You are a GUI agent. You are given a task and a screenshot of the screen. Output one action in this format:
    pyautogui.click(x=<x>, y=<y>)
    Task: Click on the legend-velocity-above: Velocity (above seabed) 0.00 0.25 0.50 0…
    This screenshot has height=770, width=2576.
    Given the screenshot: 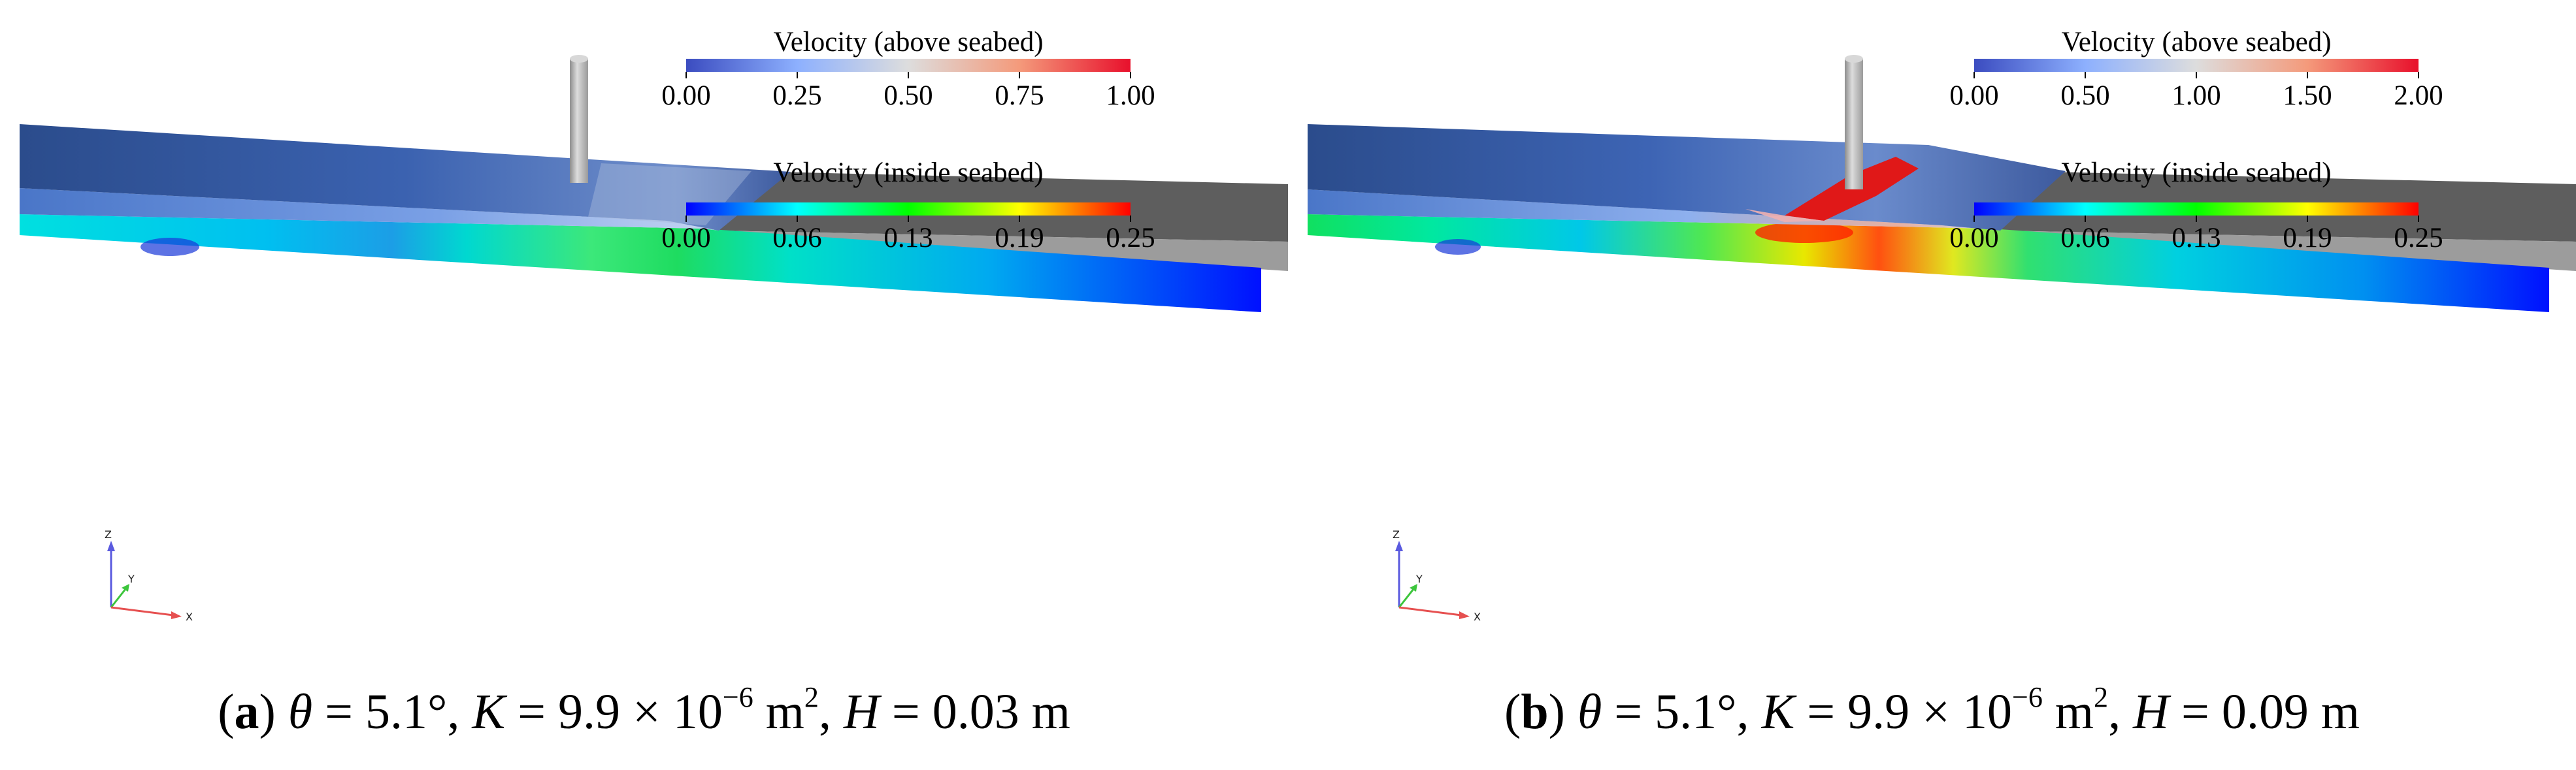 What is the action you would take?
    pyautogui.click(x=908, y=68)
    